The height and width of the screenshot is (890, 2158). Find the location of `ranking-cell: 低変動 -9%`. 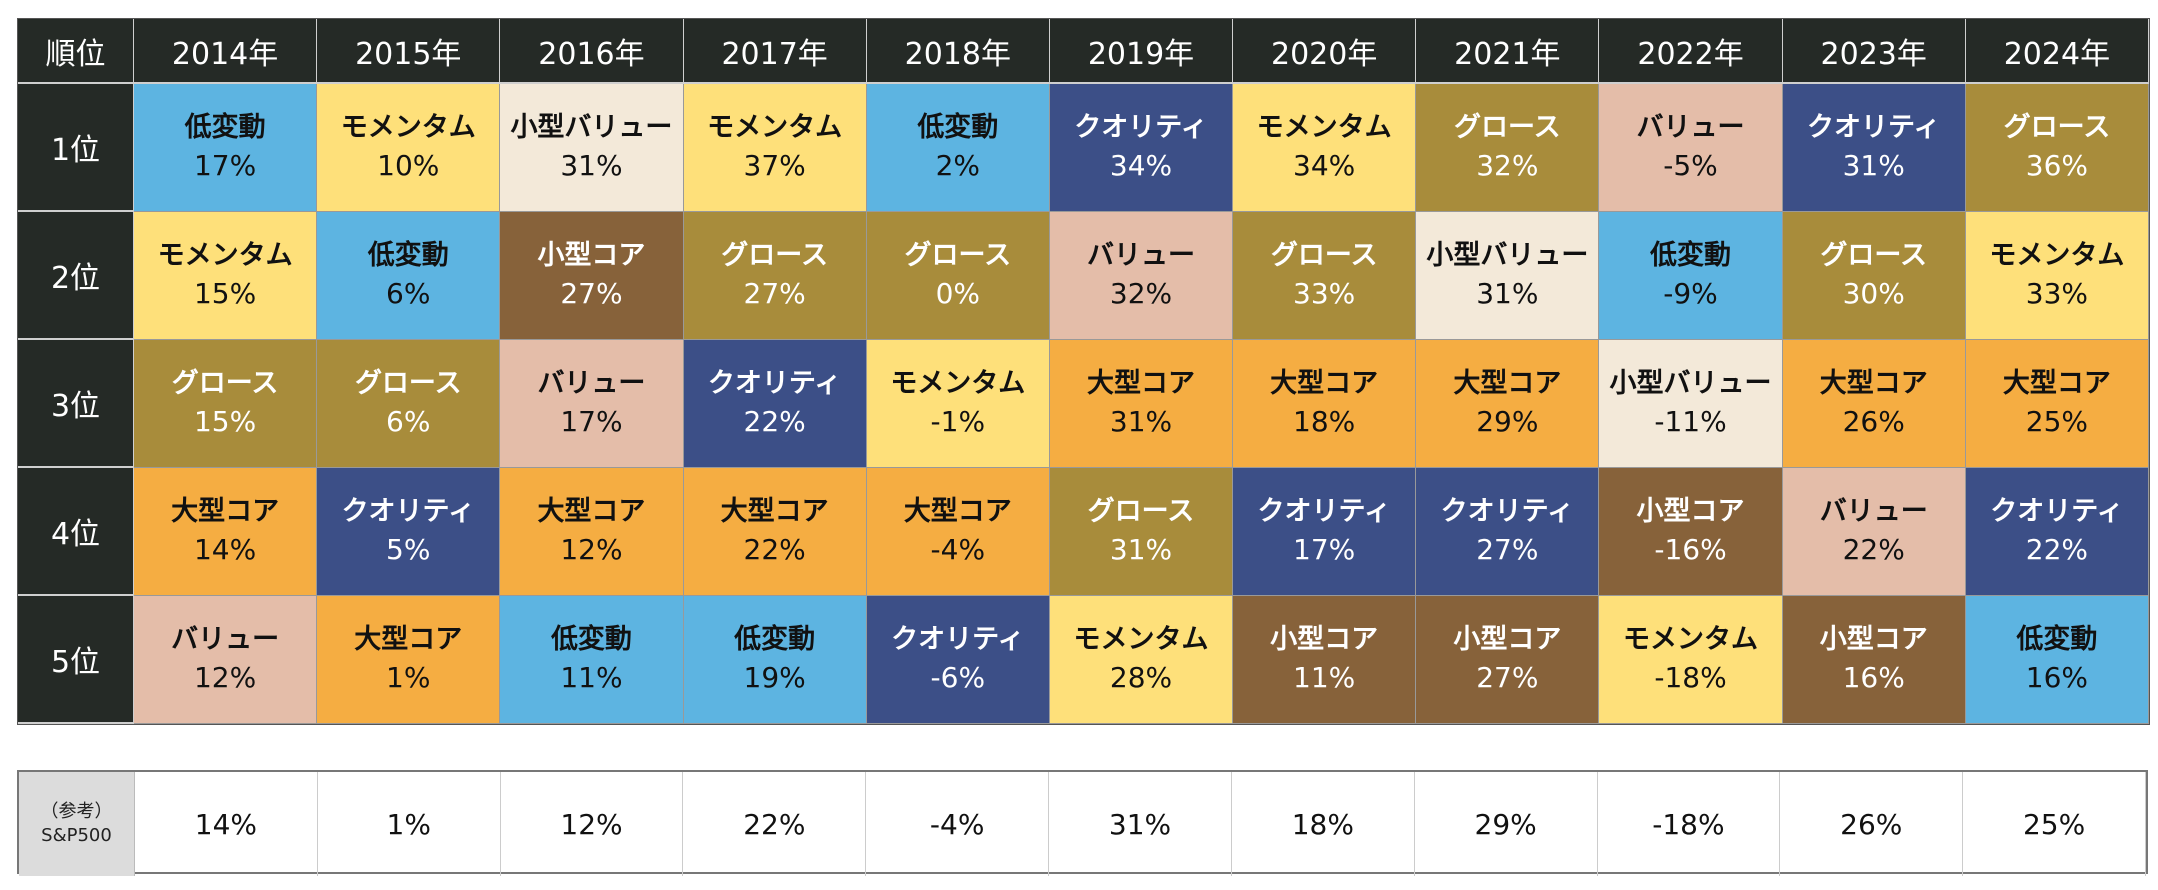

ranking-cell: 低変動 -9% is located at coordinates (1691, 276).